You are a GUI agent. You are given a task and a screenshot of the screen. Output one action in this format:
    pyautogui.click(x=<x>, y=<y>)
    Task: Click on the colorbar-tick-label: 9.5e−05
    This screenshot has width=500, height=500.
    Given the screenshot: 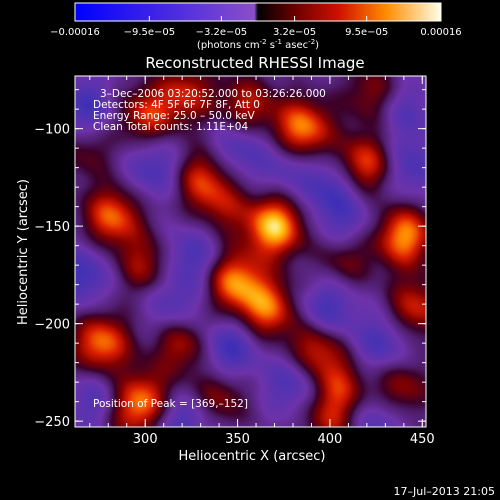 What is the action you would take?
    pyautogui.click(x=366, y=32)
    